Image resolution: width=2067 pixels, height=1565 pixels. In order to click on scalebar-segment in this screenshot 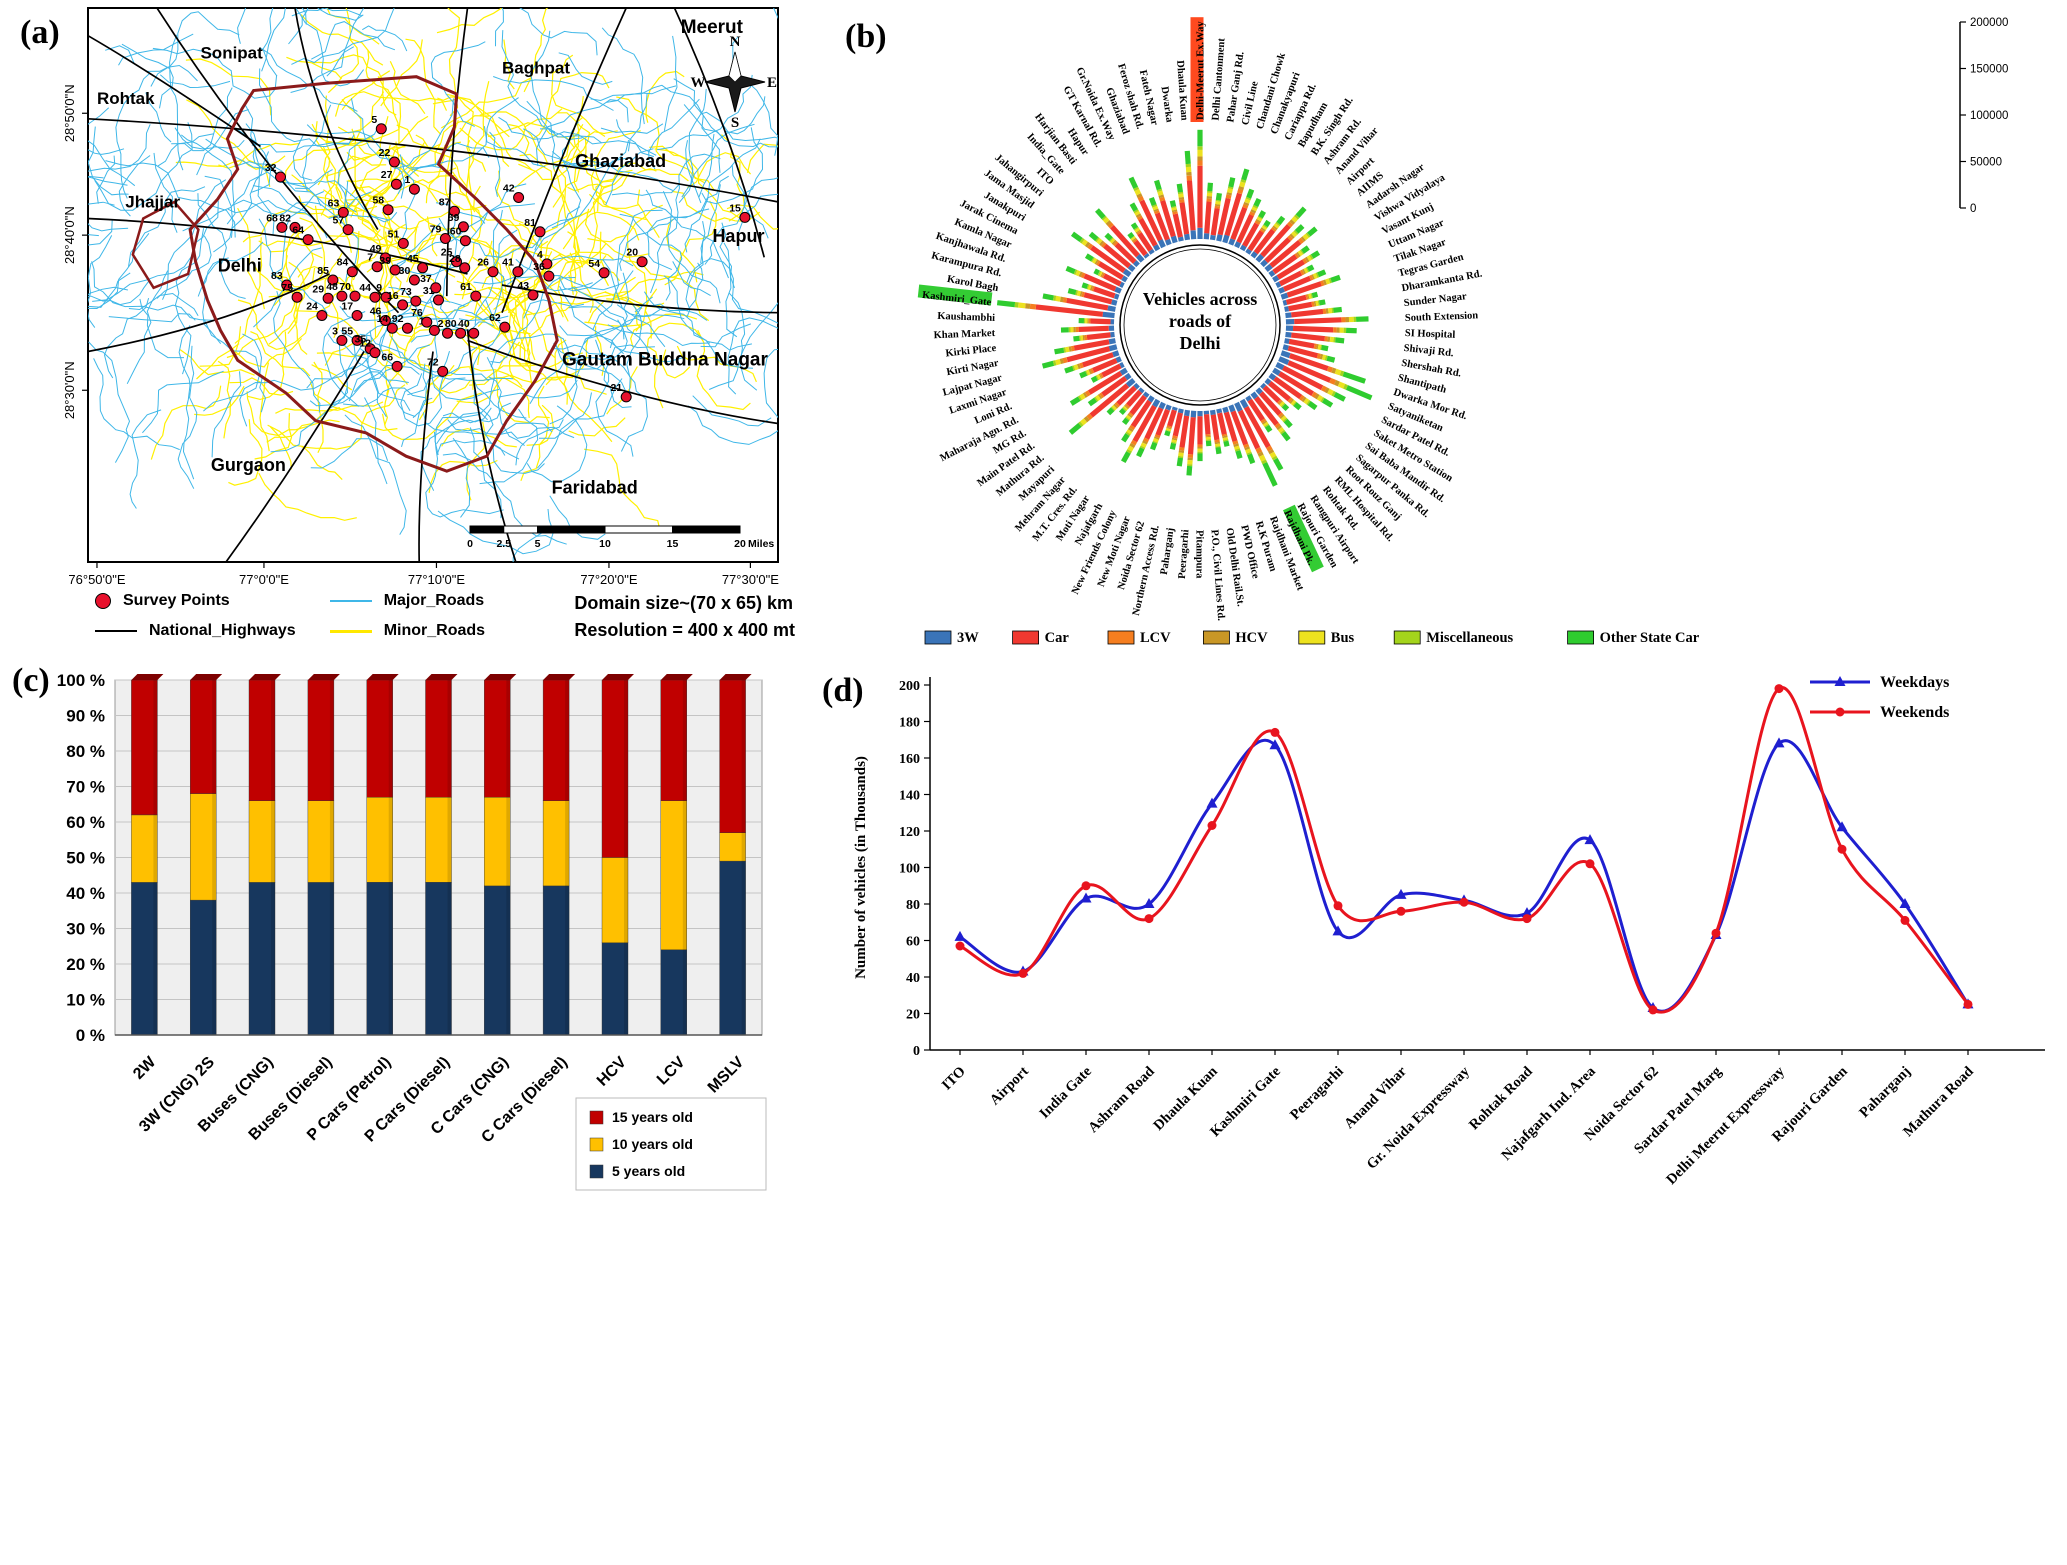, I will do `click(571, 529)`.